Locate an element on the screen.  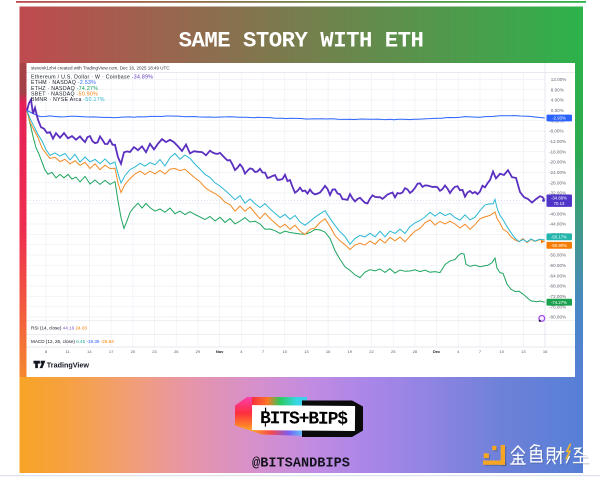
svg-text: -40.00% is located at coordinates (557, 213).